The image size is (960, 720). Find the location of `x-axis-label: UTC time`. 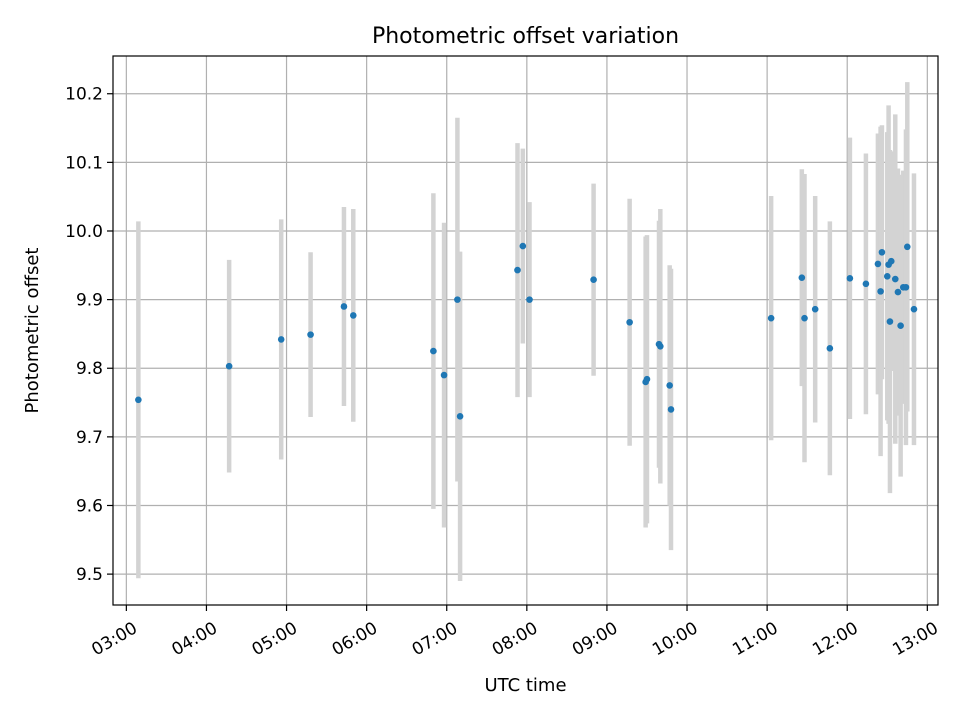

x-axis-label: UTC time is located at coordinates (525, 685).